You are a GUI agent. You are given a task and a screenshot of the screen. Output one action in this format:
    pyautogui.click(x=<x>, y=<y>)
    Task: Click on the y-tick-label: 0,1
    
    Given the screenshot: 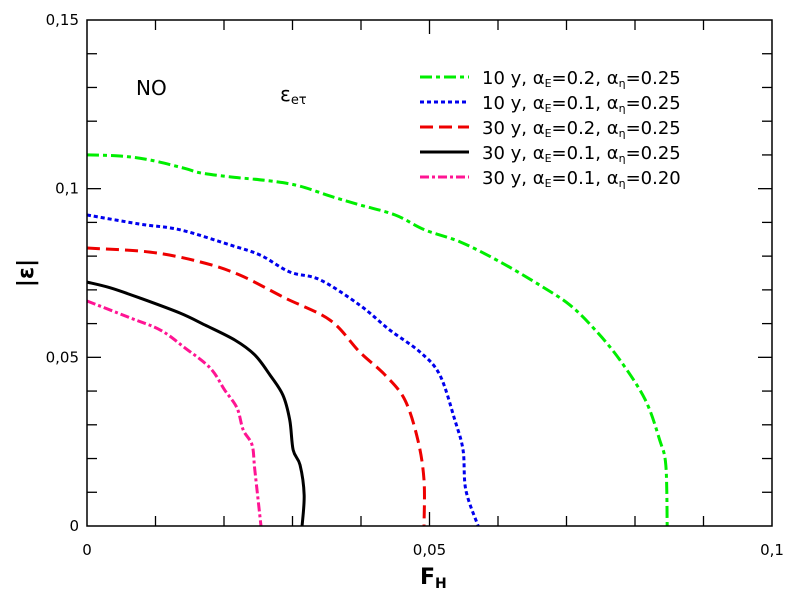 What is the action you would take?
    pyautogui.click(x=67, y=189)
    